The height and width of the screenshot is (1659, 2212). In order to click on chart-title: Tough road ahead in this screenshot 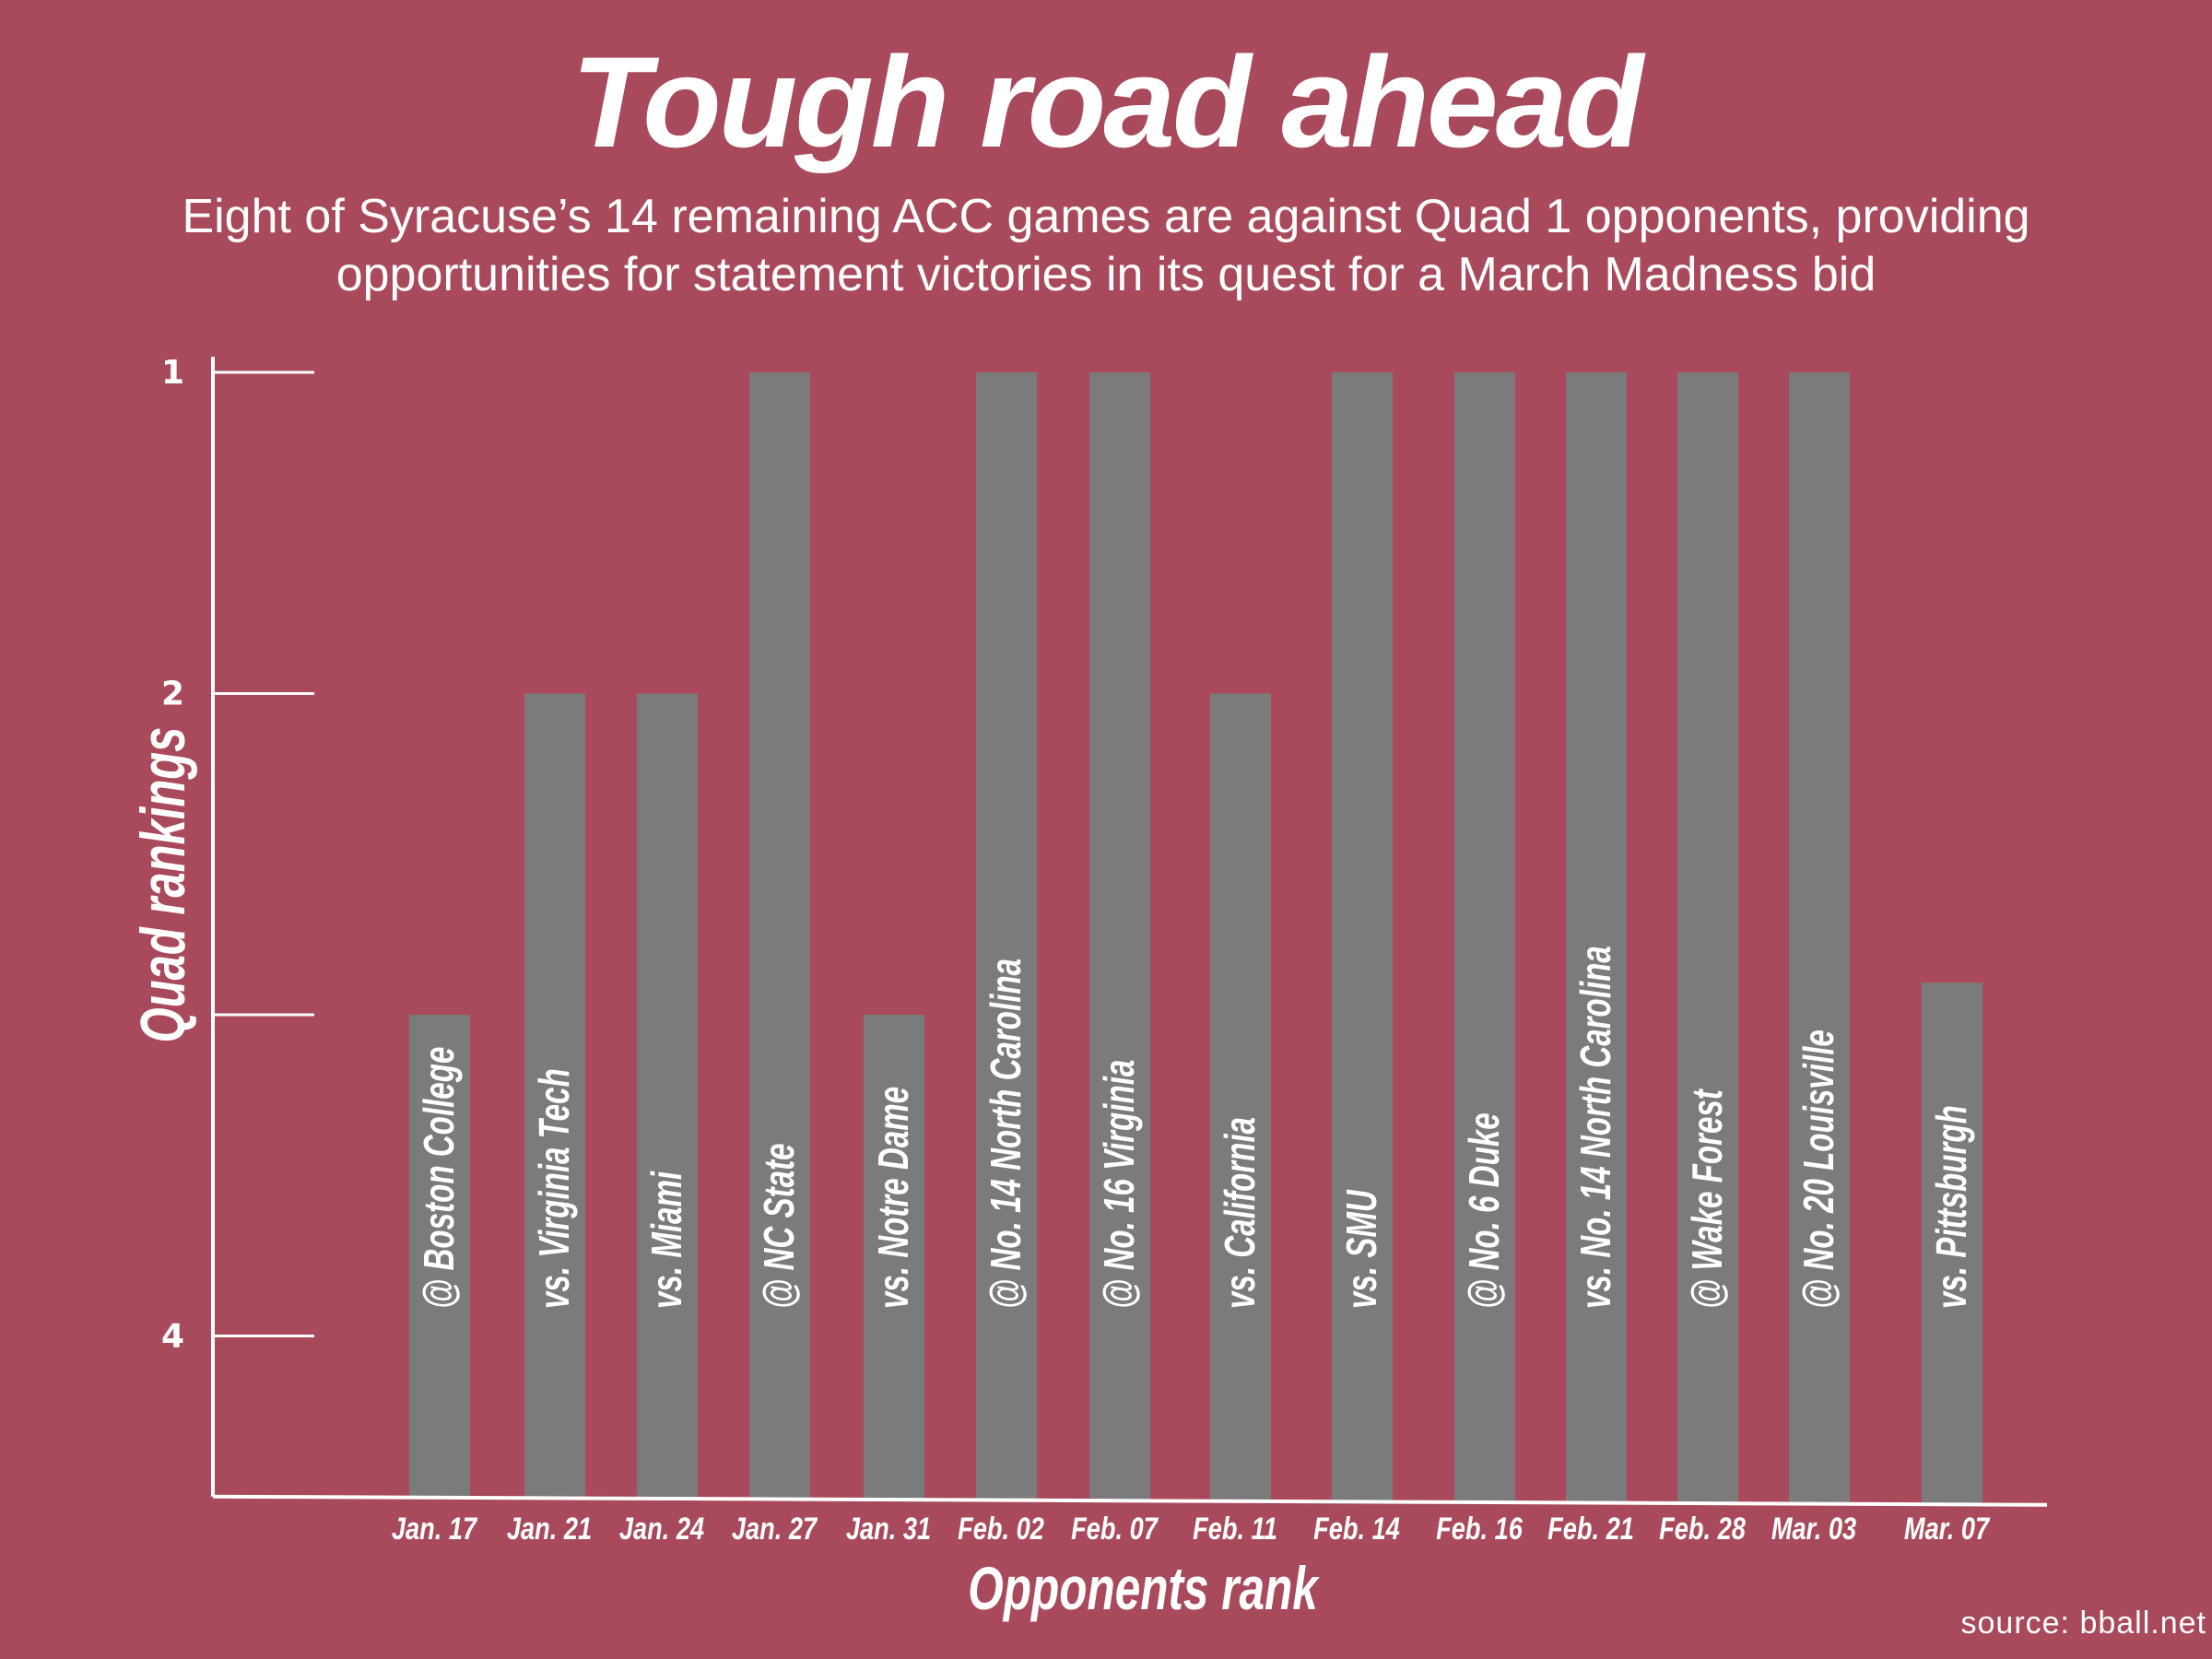, I will do `click(1107, 101)`.